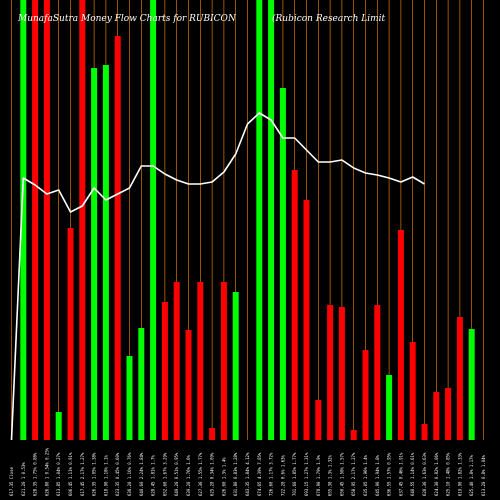 The height and width of the screenshot is (500, 500). What do you see at coordinates (329, 18) in the screenshot?
I see `chart-title-right: (Rubicon Research Limit` at bounding box center [329, 18].